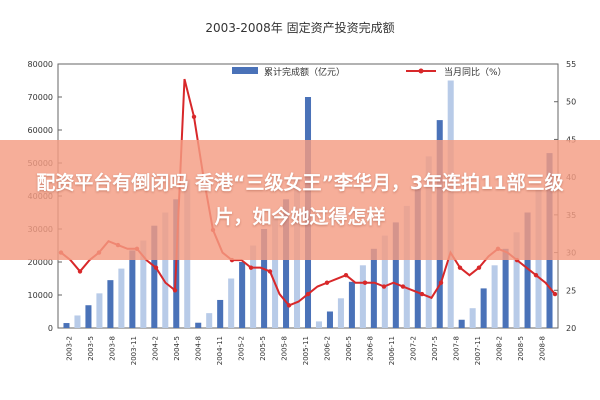  Describe the element at coordinates (242, 348) in the screenshot. I see `x-tick-label: 2005-2` at that location.